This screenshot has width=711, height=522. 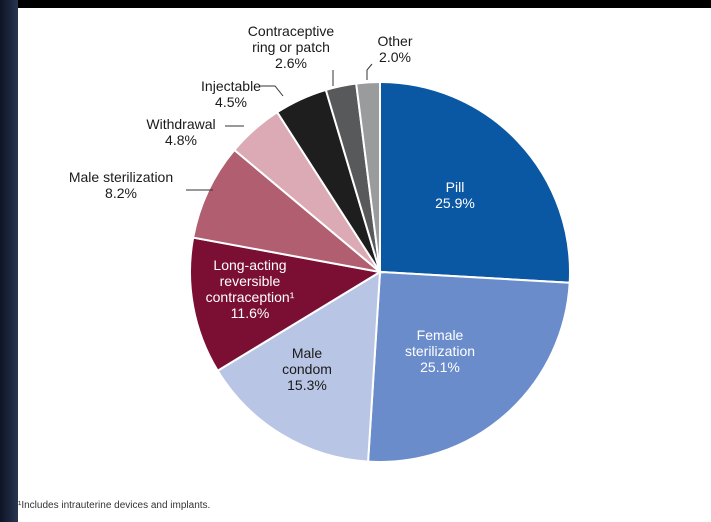 I want to click on slice-label-larc: Long-acting reversible contraception¹ 11.6%, so click(x=250, y=289).